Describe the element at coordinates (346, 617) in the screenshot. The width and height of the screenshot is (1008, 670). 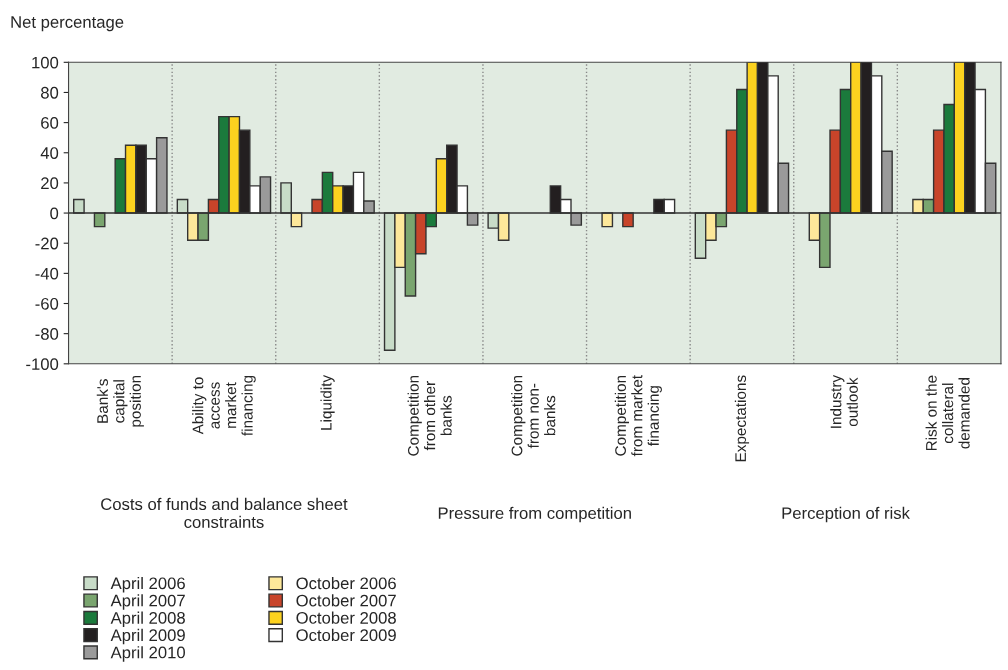
I see `legend-label: October 2008` at that location.